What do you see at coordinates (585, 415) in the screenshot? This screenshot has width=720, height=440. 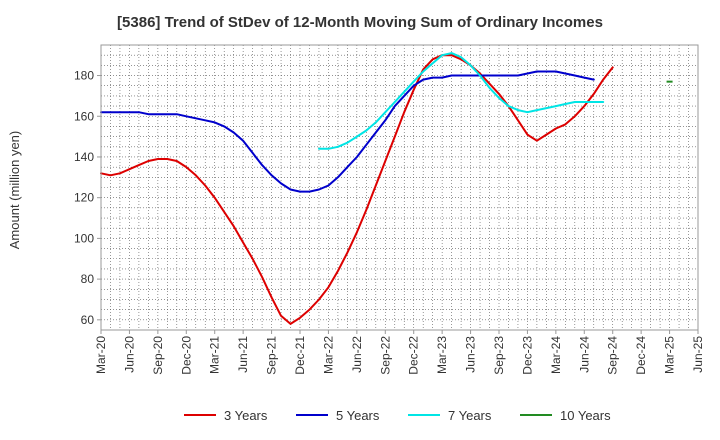 I see `legend-label-10-years: 10 Years` at bounding box center [585, 415].